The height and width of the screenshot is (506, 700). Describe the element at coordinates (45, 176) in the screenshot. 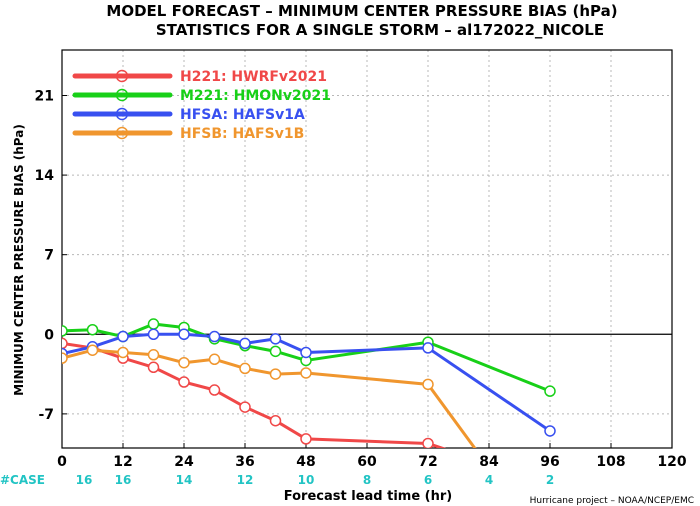

I see `y-tick-label: 14` at that location.